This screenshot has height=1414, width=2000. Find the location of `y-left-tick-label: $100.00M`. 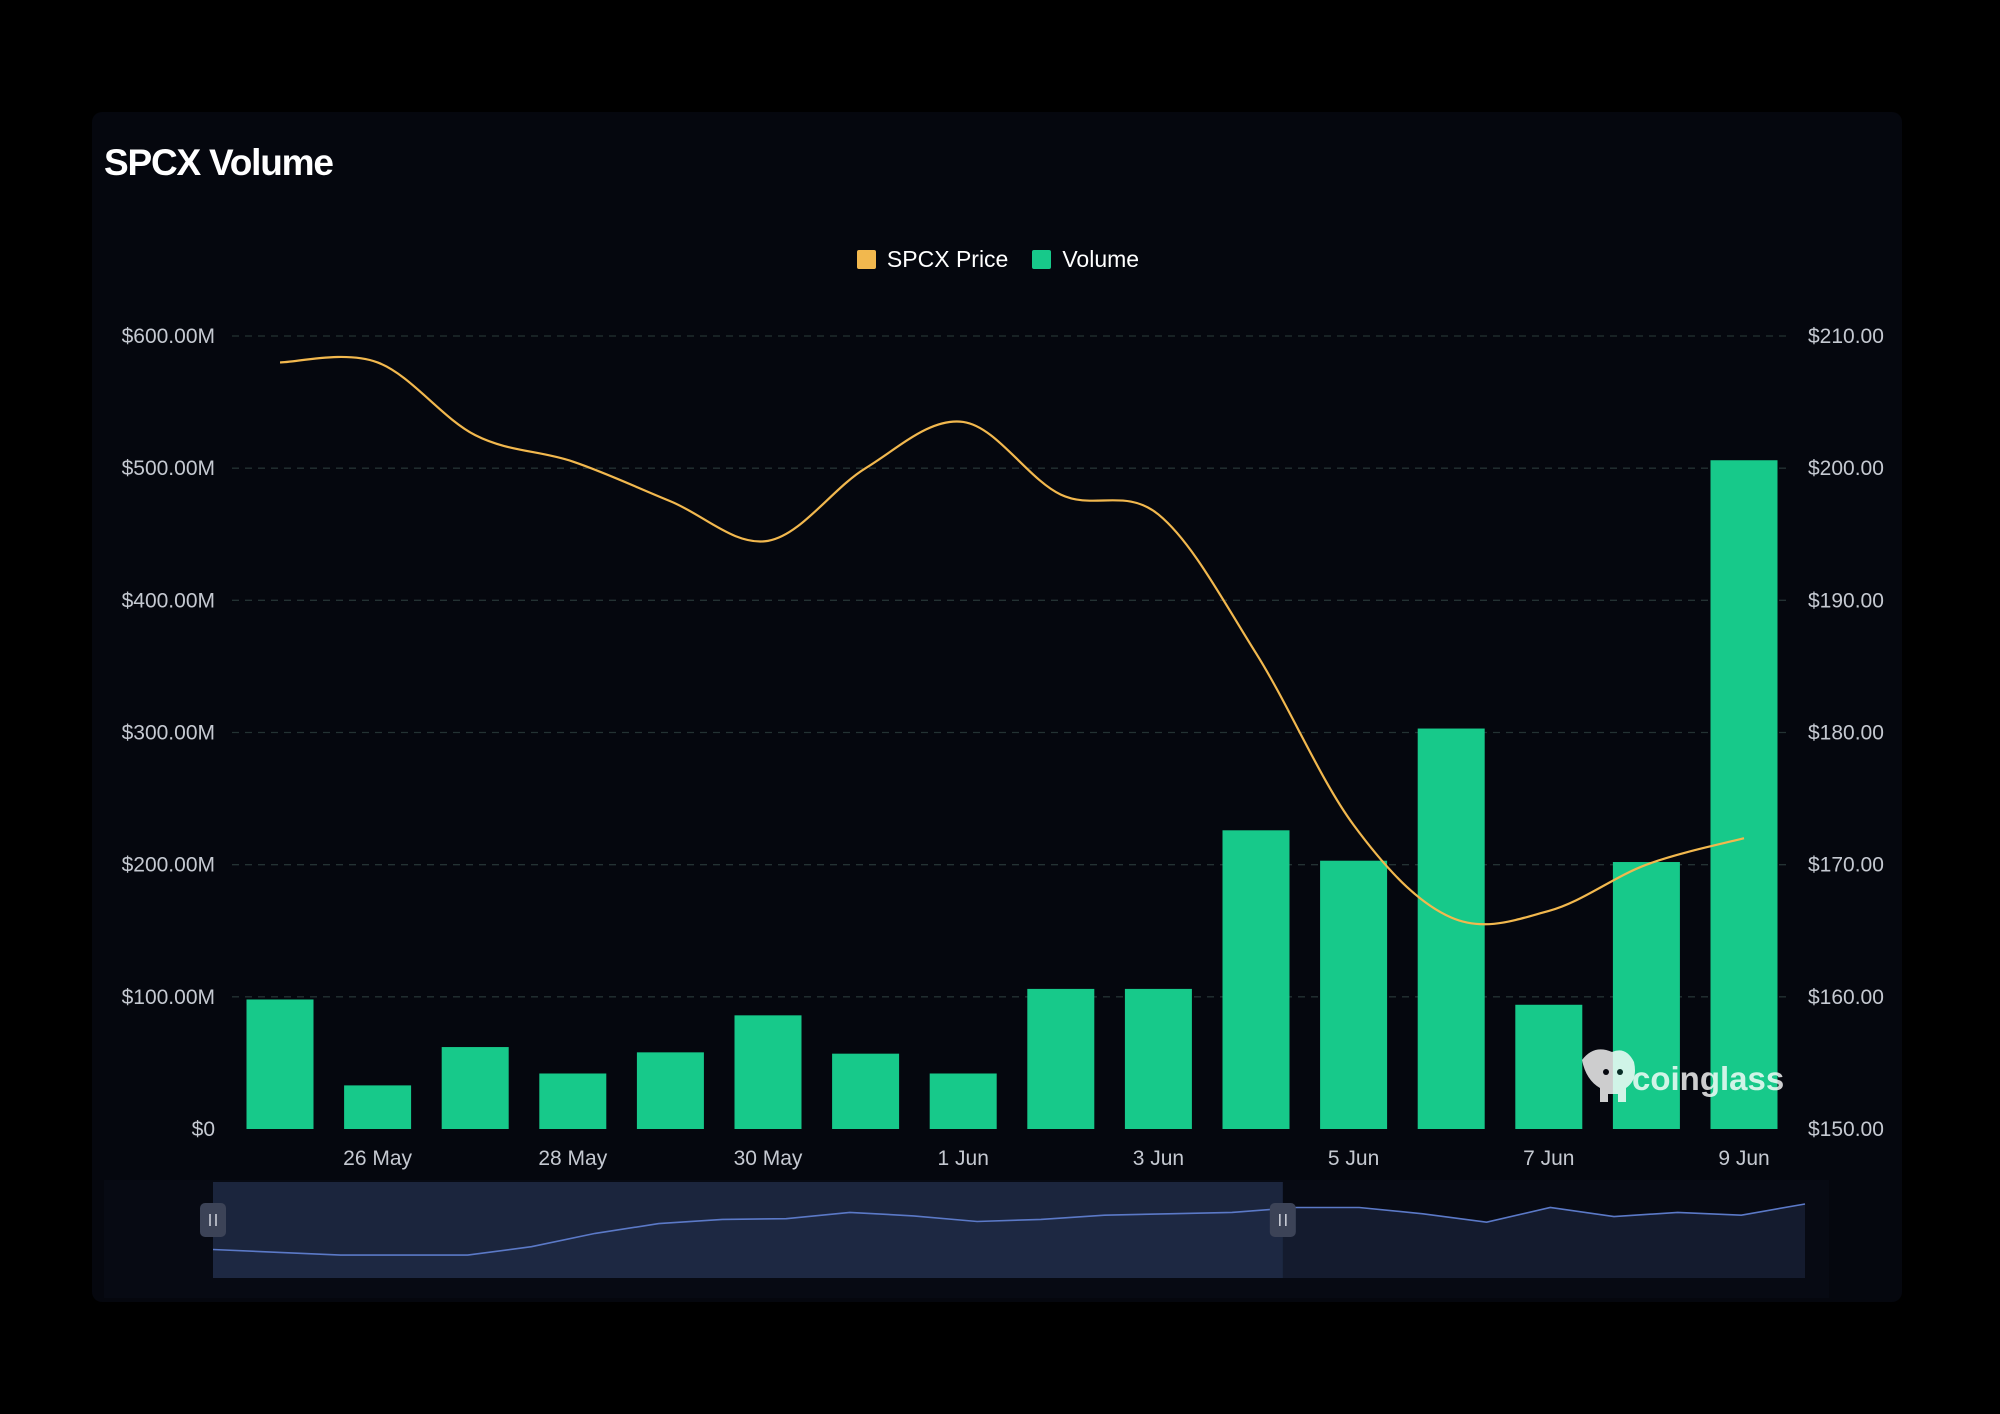

y-left-tick-label: $100.00M is located at coordinates (168, 997).